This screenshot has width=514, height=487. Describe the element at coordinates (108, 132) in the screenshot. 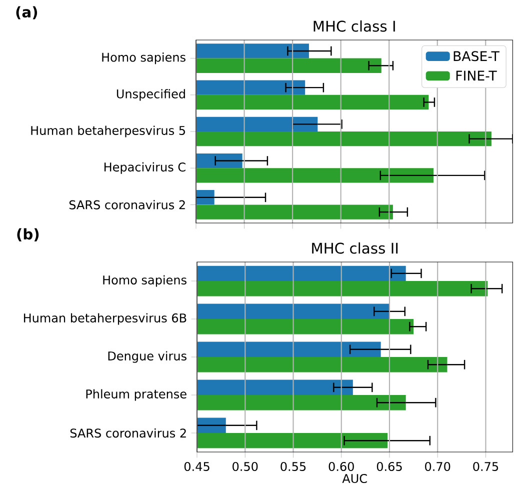

I see `y-tick-label: Human betaherpesvirus 5` at that location.